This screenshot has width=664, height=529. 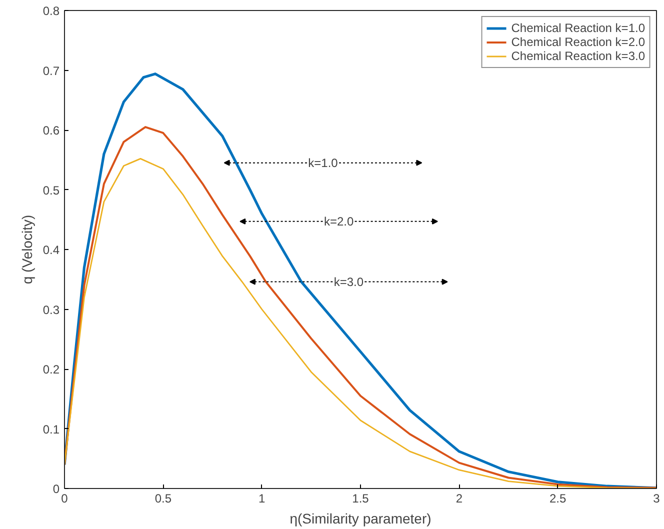 I want to click on y-tick-label: 0.3, so click(x=51, y=309).